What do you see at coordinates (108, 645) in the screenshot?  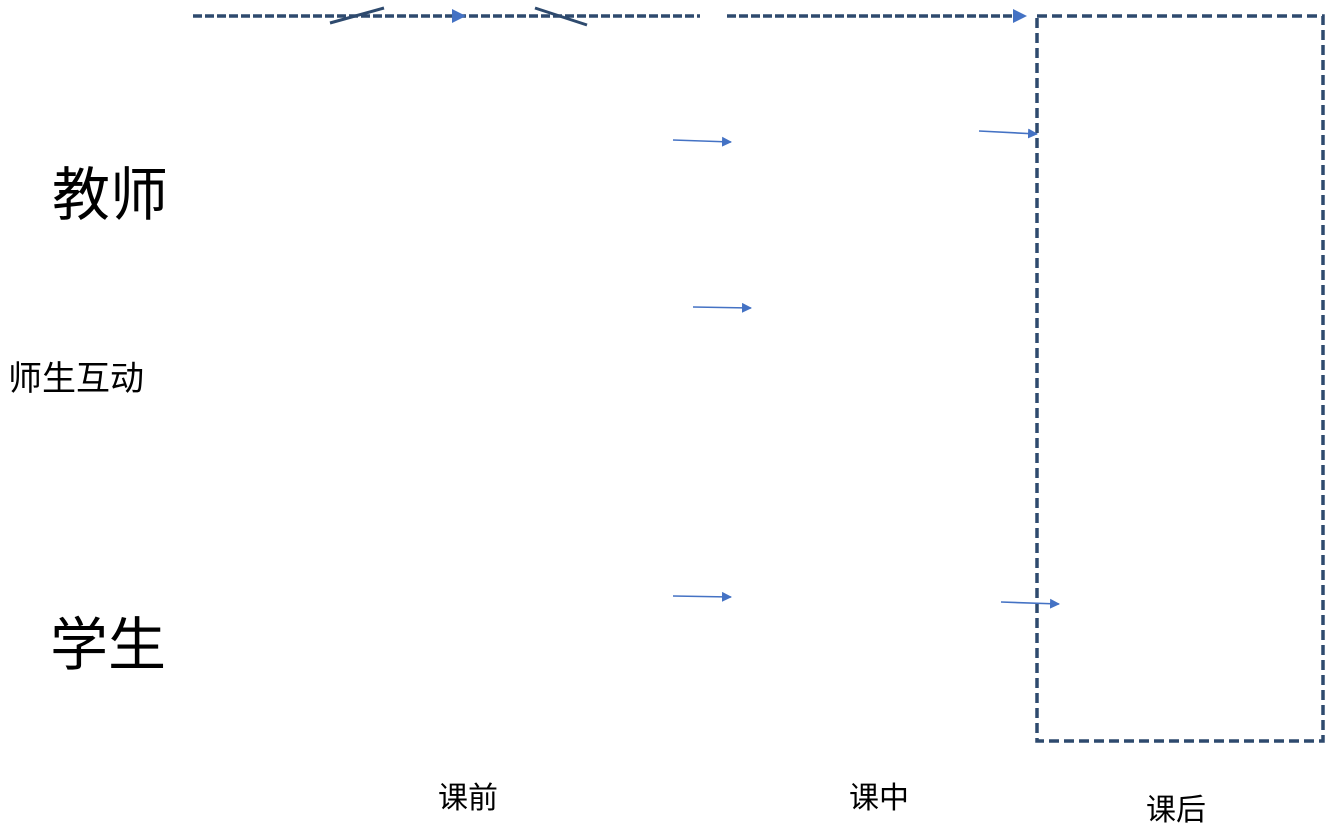 I see `row-label-student: 学生` at bounding box center [108, 645].